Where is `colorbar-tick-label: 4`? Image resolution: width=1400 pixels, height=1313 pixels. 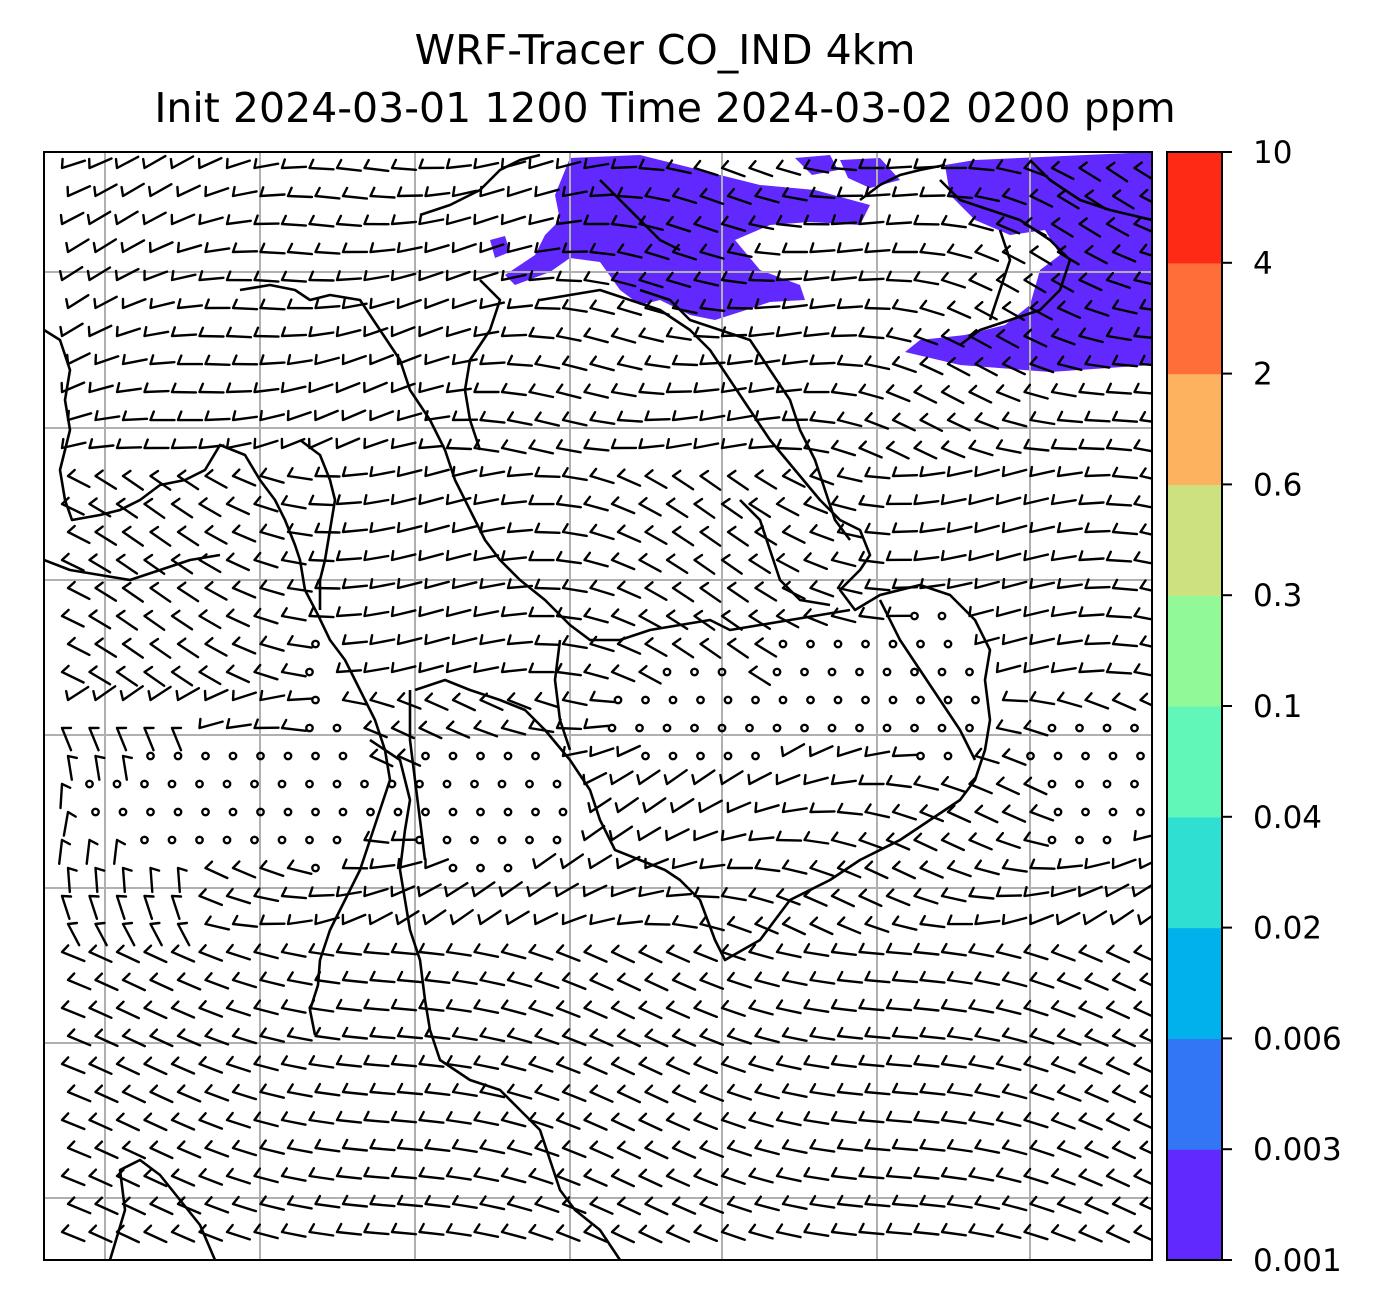 colorbar-tick-label: 4 is located at coordinates (1263, 264).